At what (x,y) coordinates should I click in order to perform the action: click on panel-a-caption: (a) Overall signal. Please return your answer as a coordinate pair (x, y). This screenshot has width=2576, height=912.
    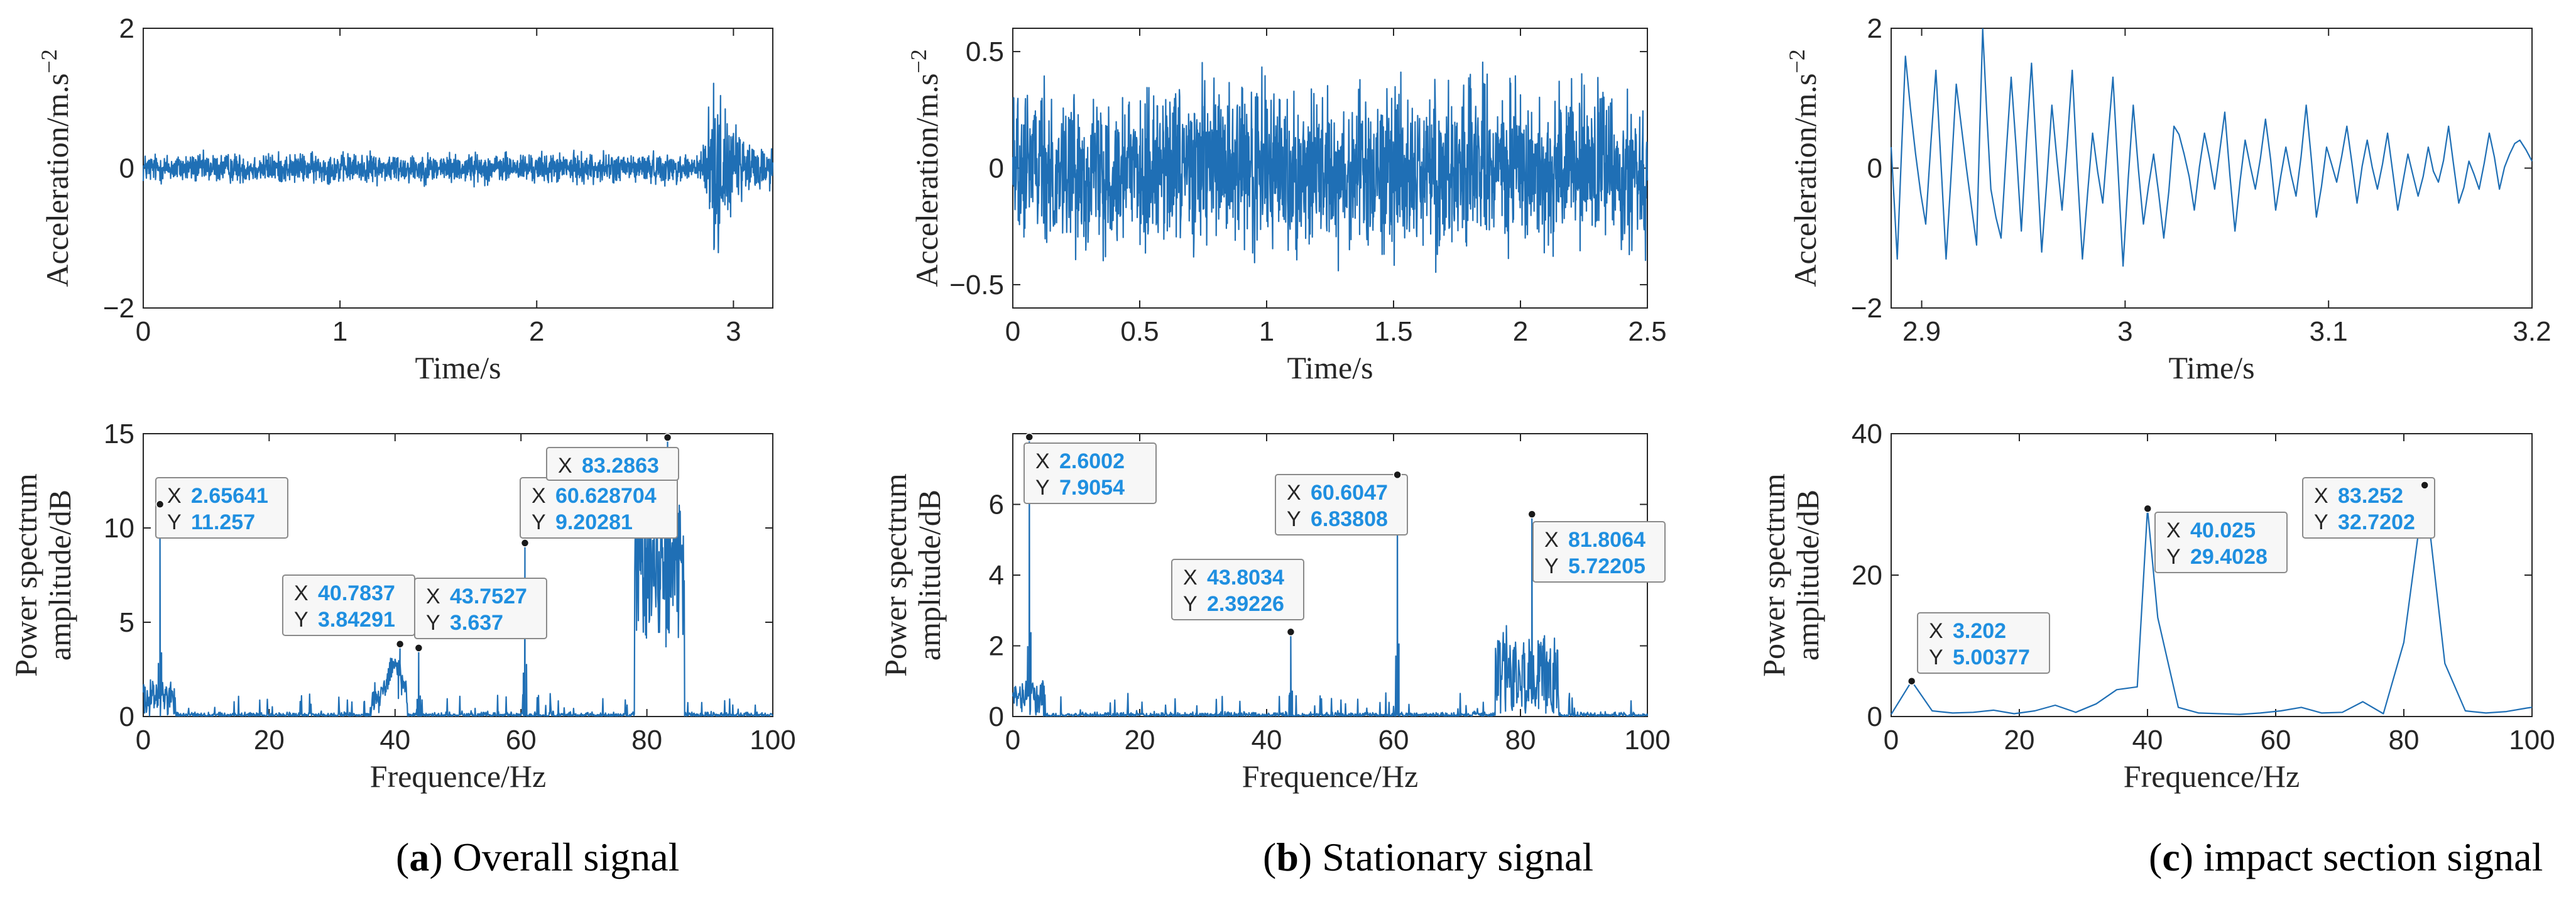
    Looking at the image, I should click on (537, 857).